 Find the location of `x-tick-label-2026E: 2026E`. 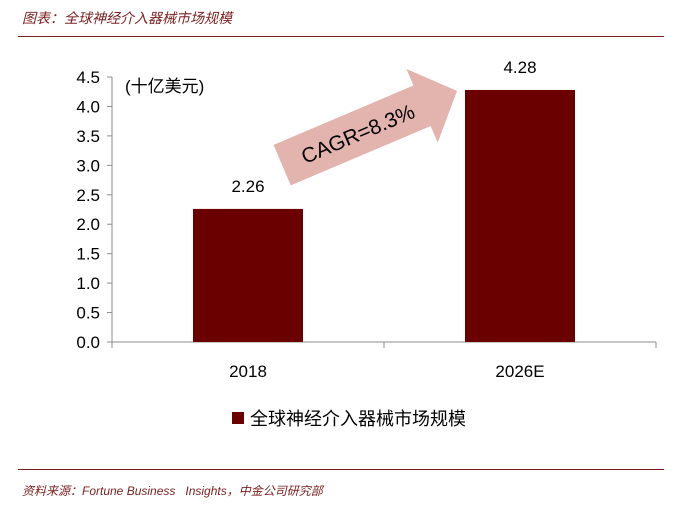

x-tick-label-2026E: 2026E is located at coordinates (519, 371).